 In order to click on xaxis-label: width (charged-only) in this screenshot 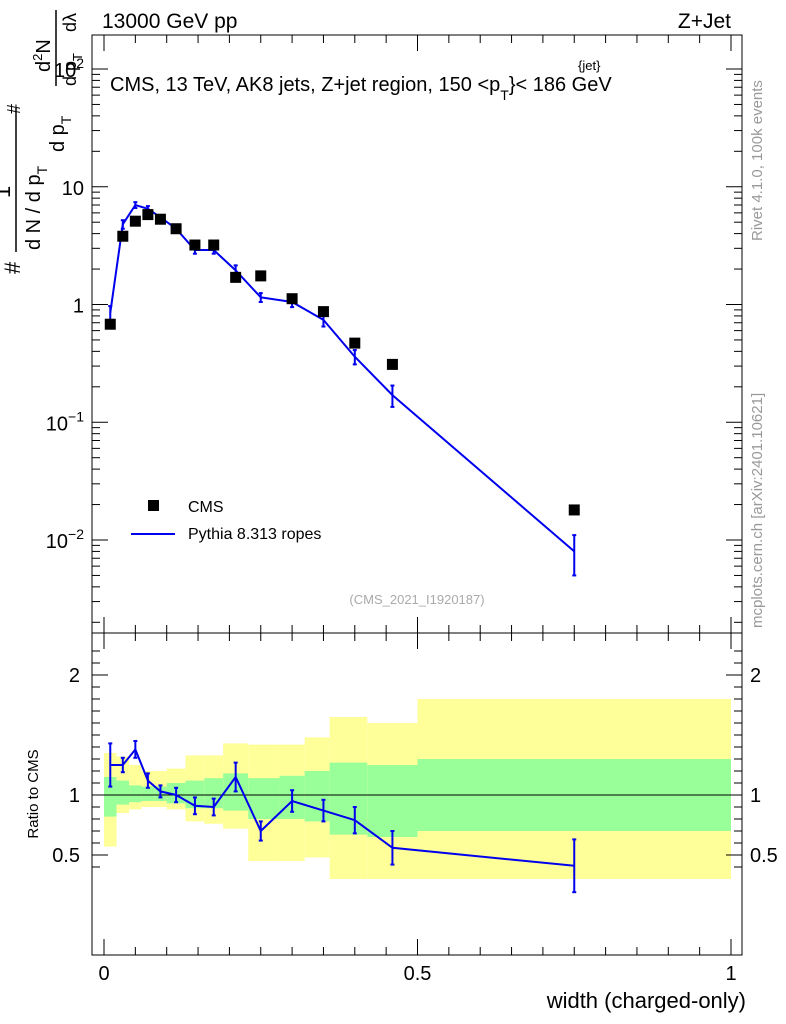, I will do `click(646, 1000)`.